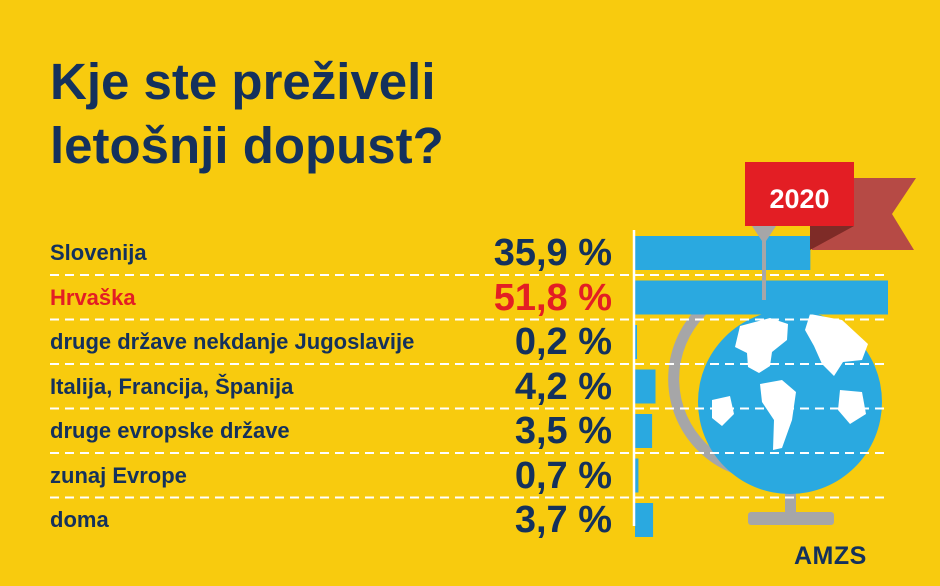 This screenshot has height=586, width=940. I want to click on category-label: Italija, Francija, Španija, so click(172, 386).